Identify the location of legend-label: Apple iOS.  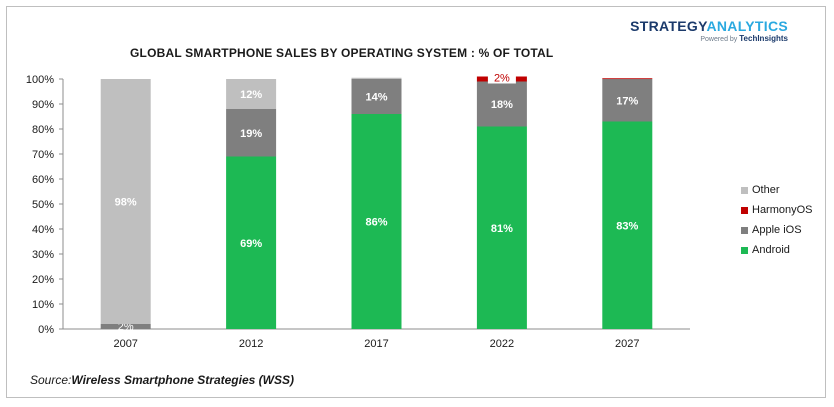
(777, 230).